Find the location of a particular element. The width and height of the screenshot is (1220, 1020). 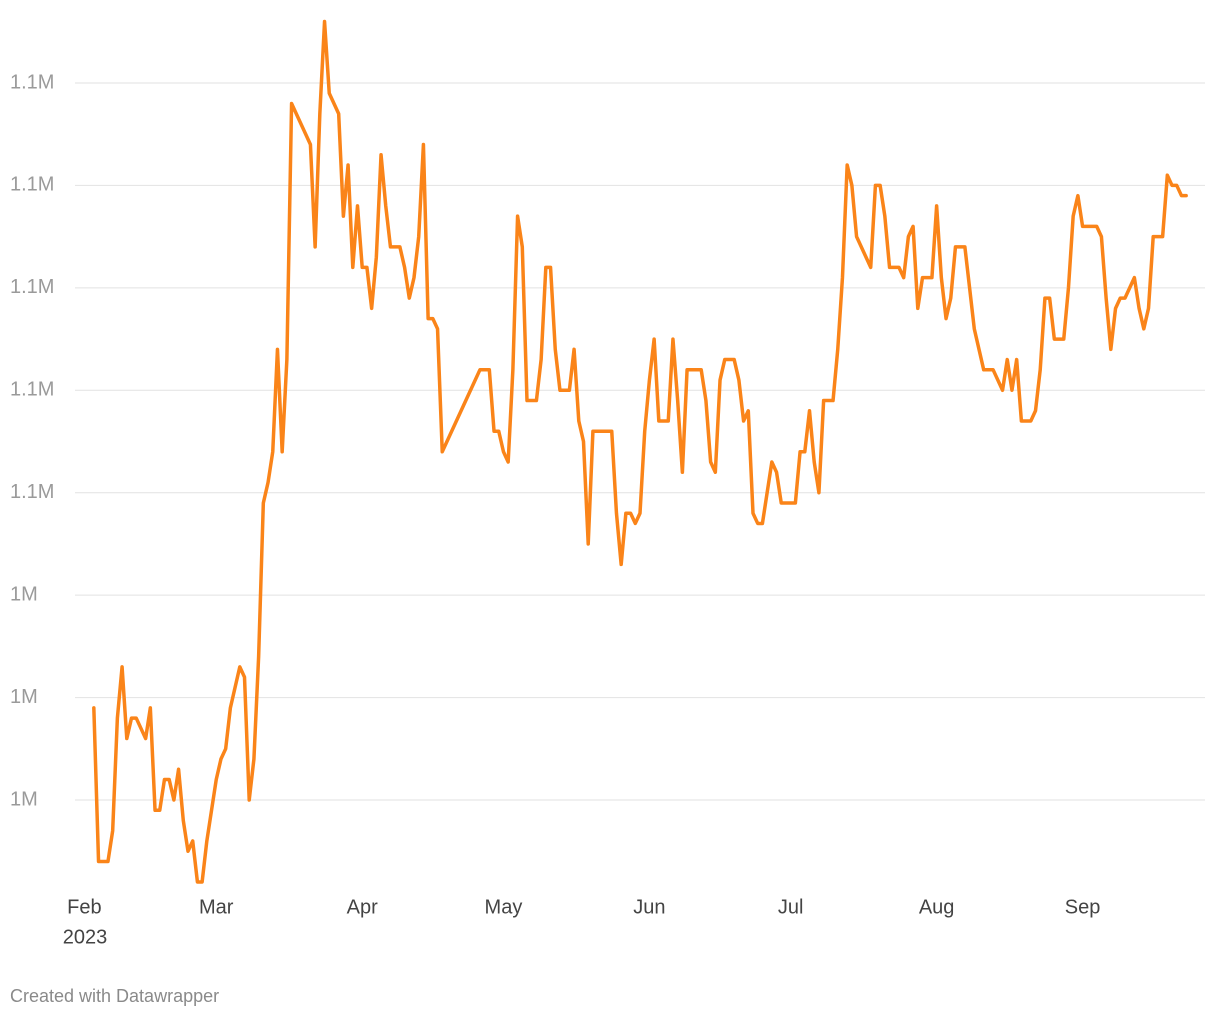

x-tick-label: Apr is located at coordinates (362, 907).